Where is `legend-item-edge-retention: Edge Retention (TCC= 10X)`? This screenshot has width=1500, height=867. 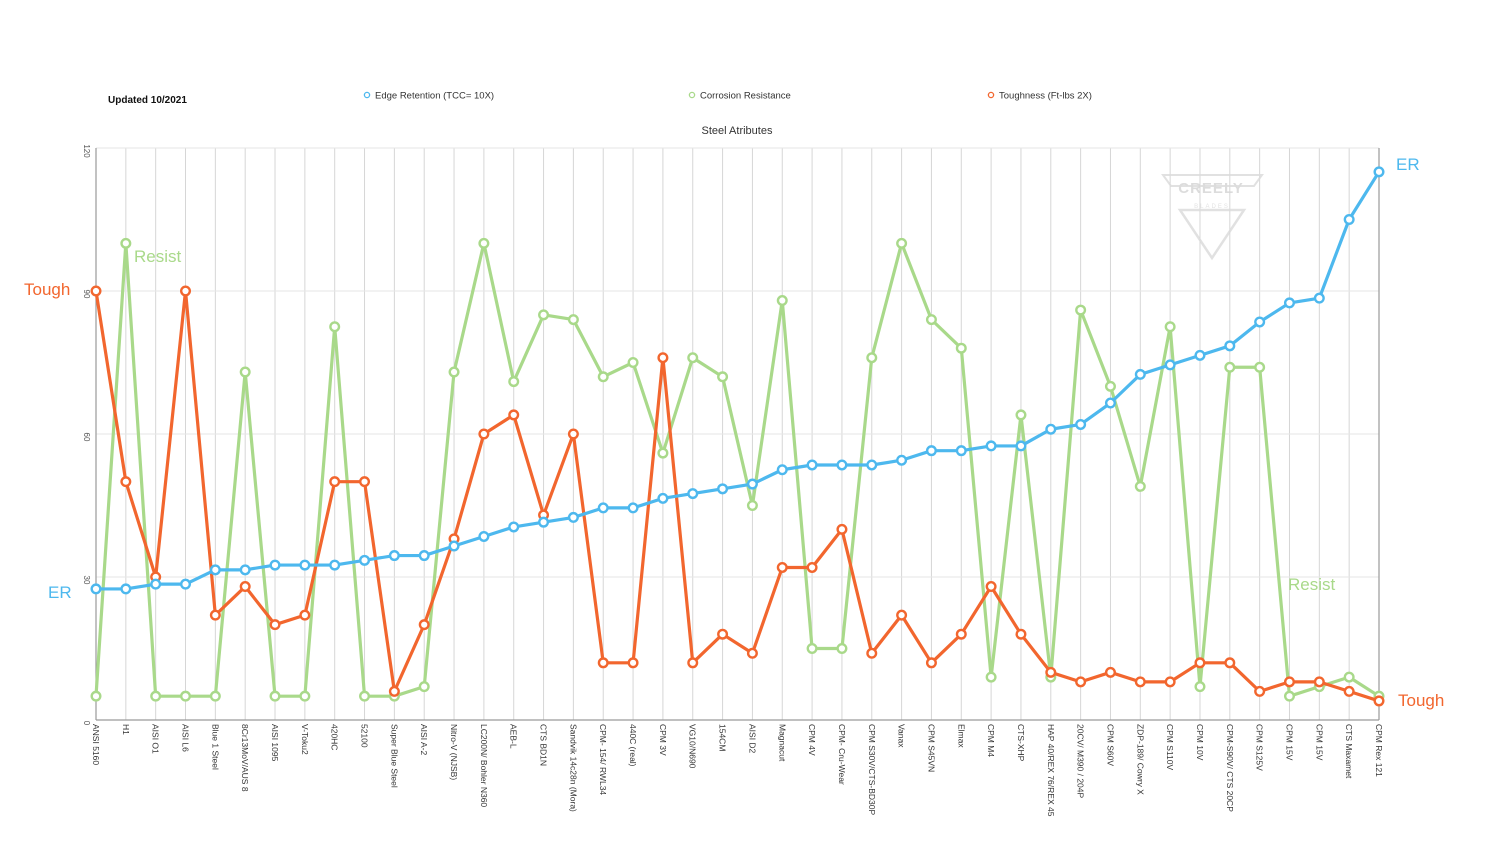 legend-item-edge-retention: Edge Retention (TCC= 10X) is located at coordinates (428, 96).